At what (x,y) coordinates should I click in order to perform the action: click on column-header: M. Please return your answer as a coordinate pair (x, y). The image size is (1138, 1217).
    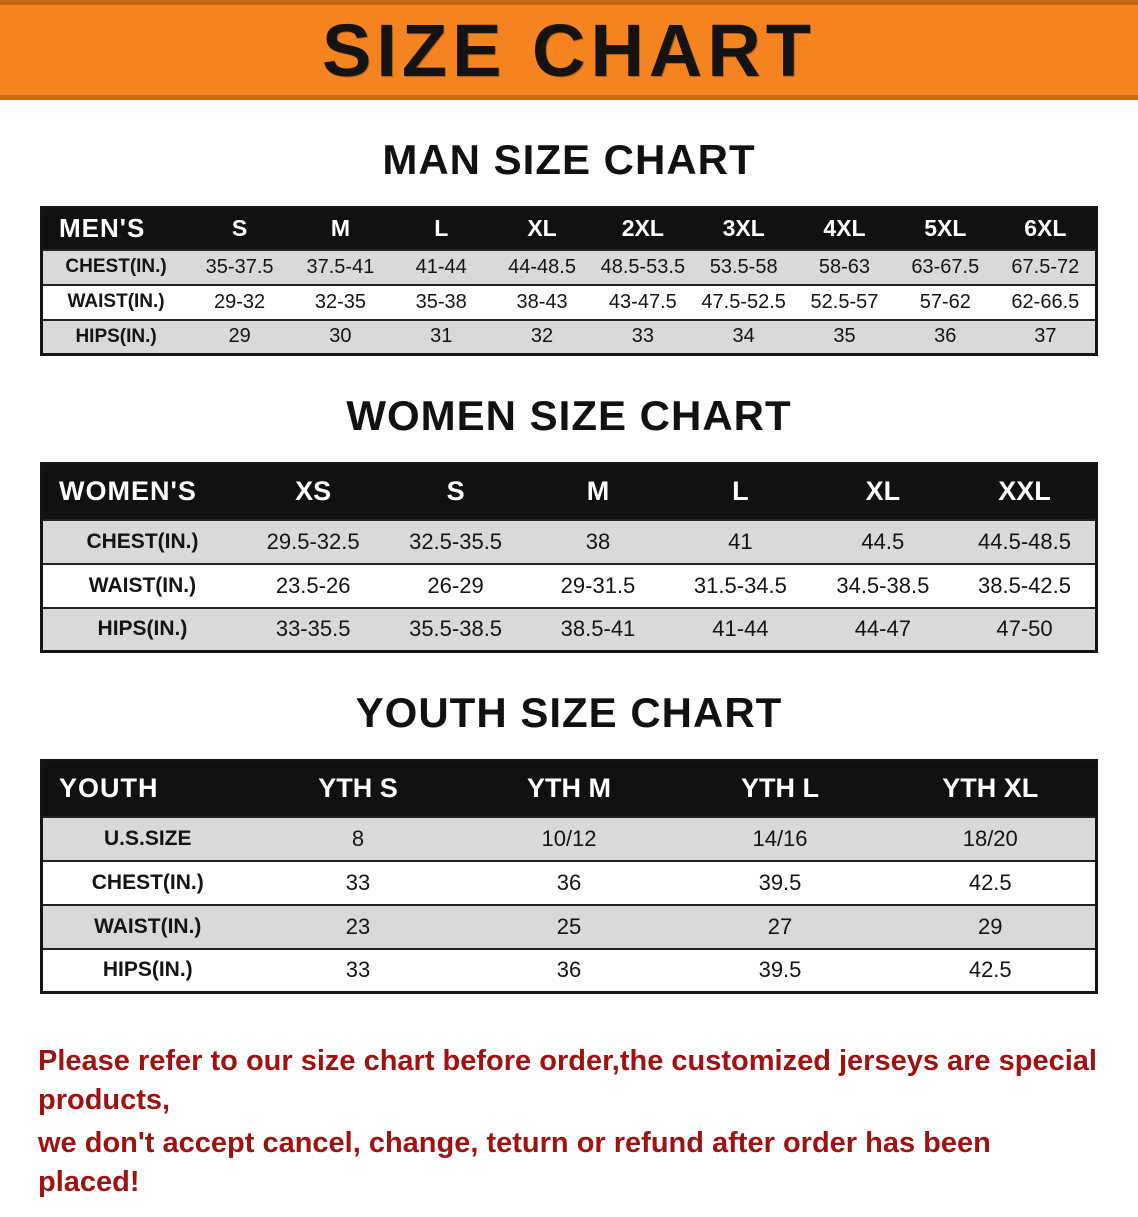
    Looking at the image, I should click on (340, 228).